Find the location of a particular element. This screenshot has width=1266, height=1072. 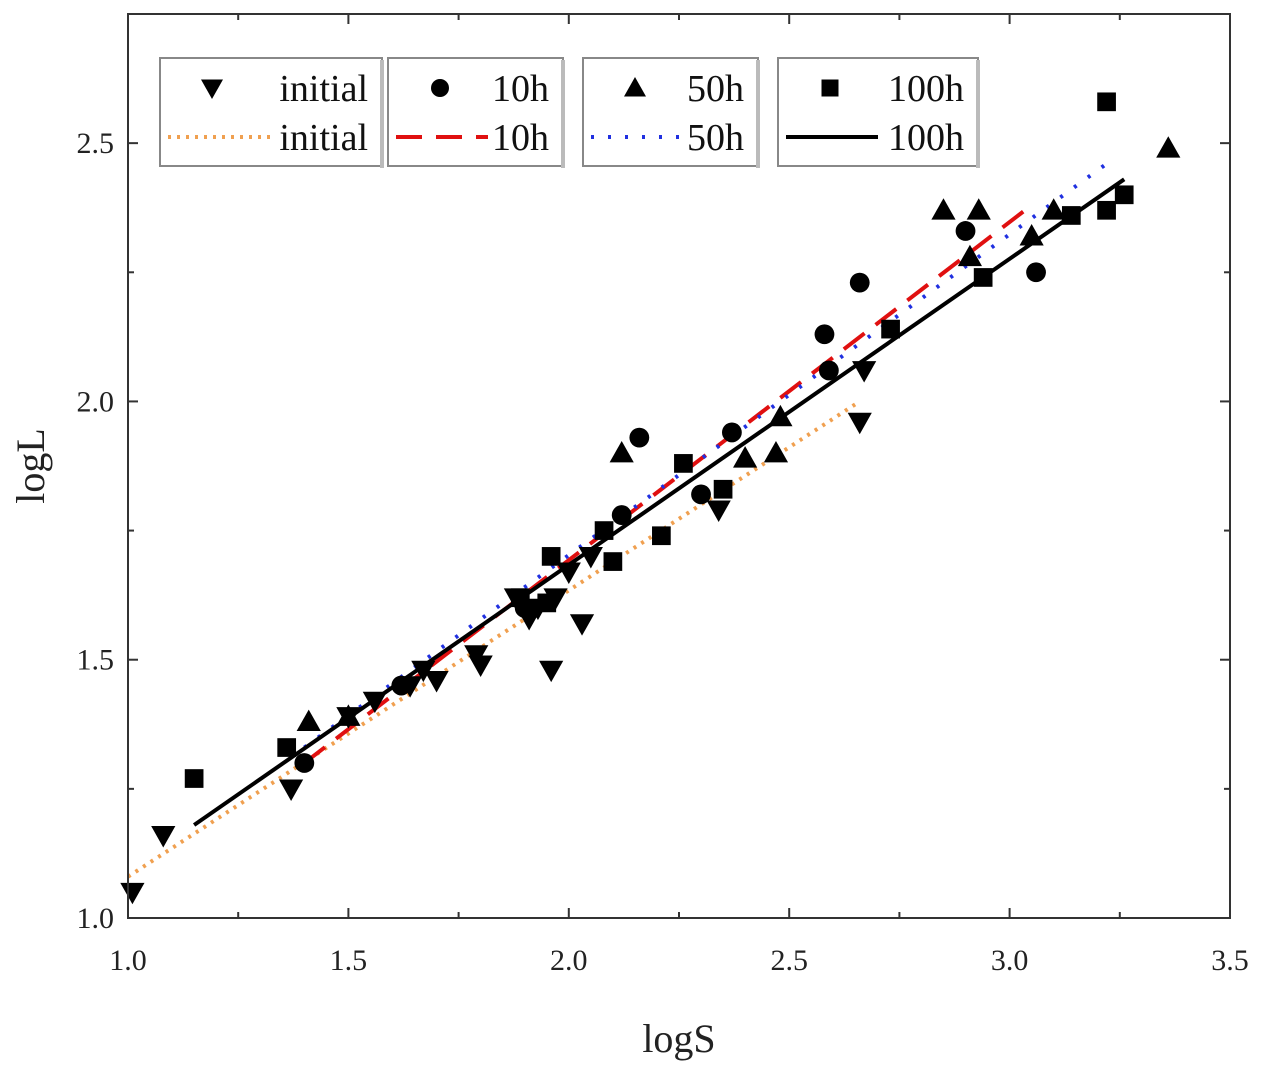

x-tick-label: 3.0 is located at coordinates (1010, 960).